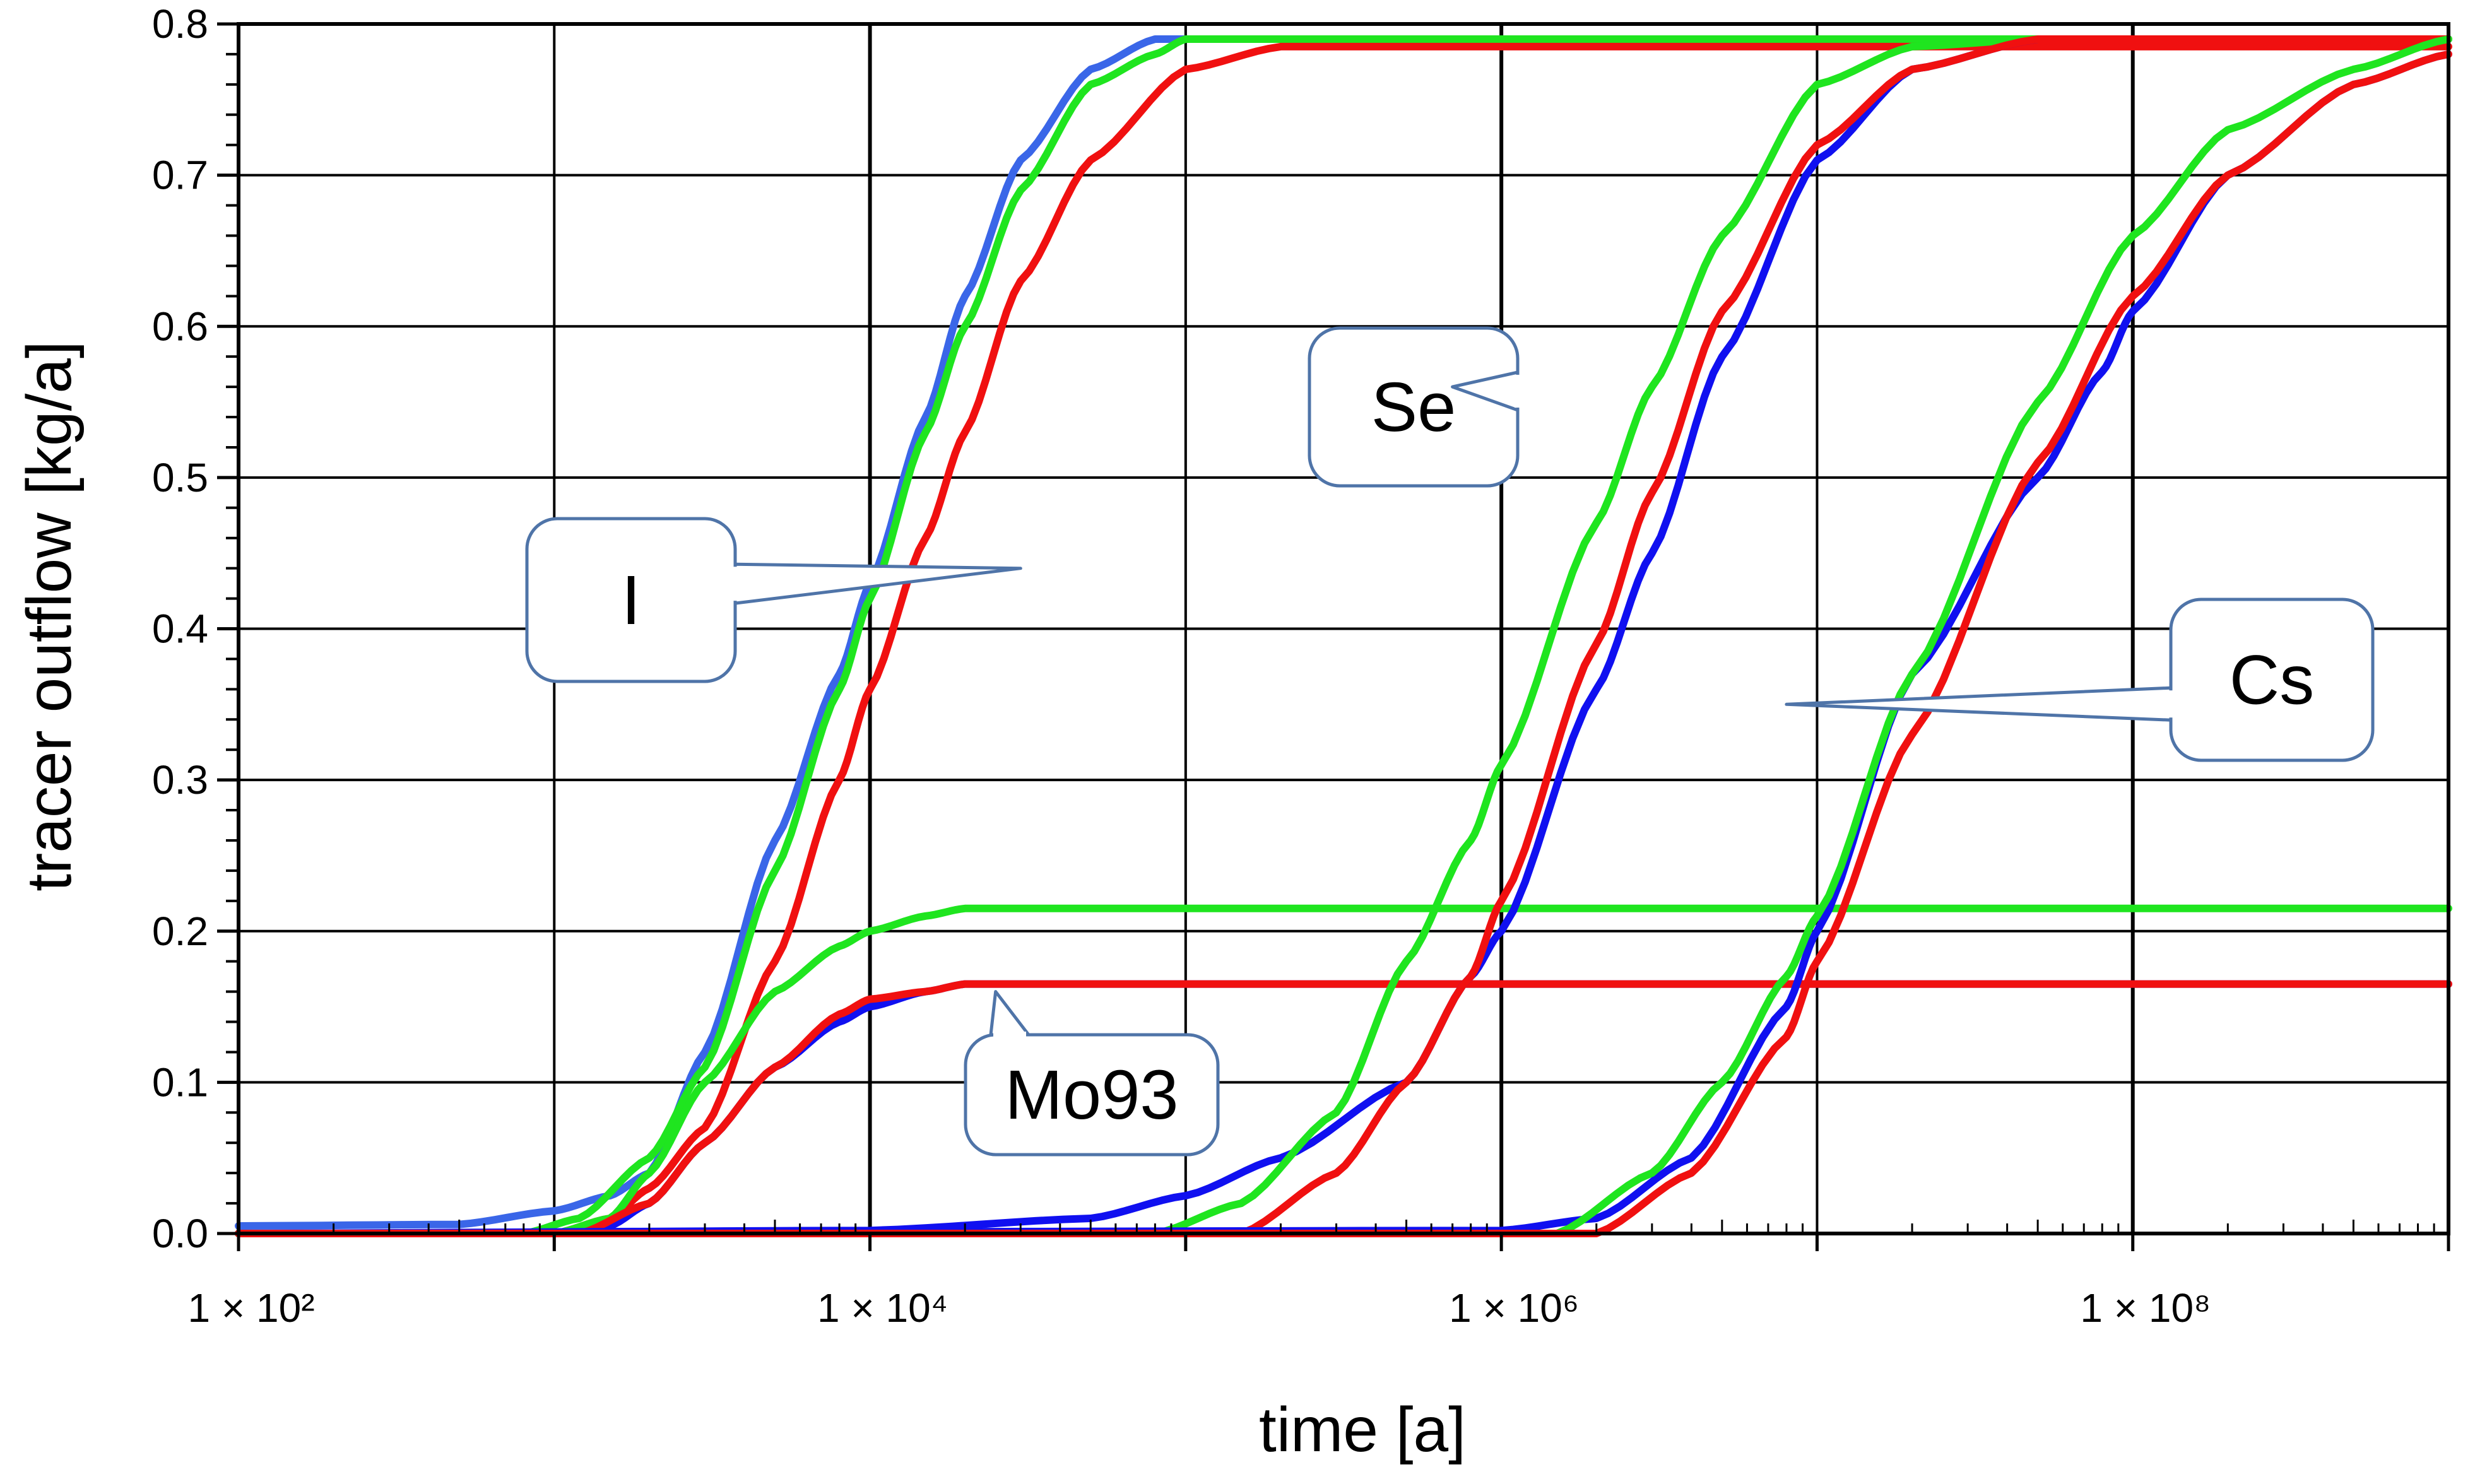 The width and height of the screenshot is (2475, 1484). I want to click on x-tick-label: 1 × 10⁸, so click(2145, 1308).